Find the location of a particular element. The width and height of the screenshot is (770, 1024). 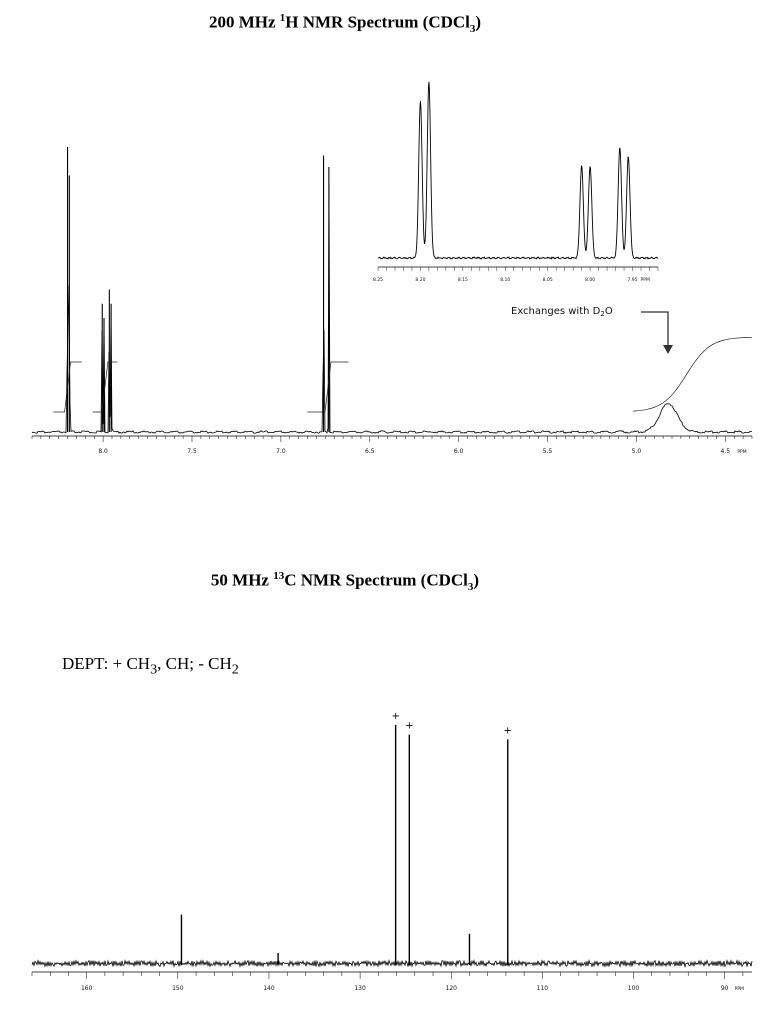

proton-tick-label: 7.0 is located at coordinates (281, 451).